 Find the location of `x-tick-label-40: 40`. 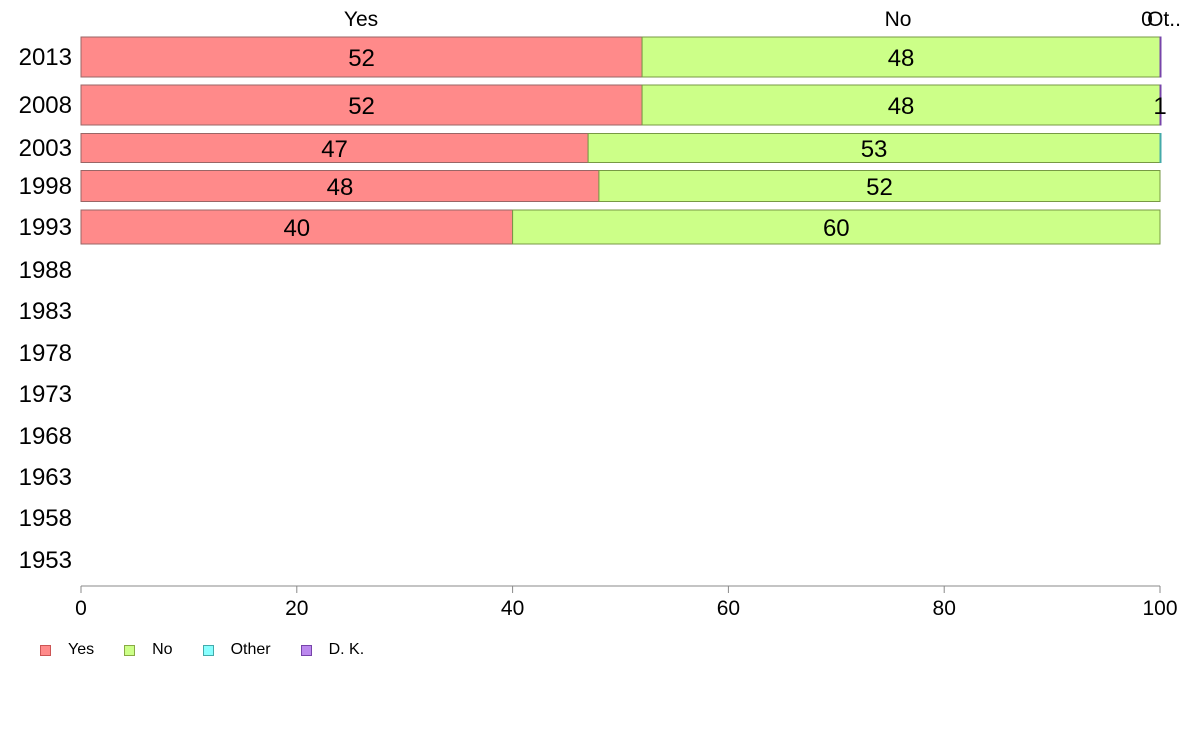

x-tick-label-40: 40 is located at coordinates (512, 608).